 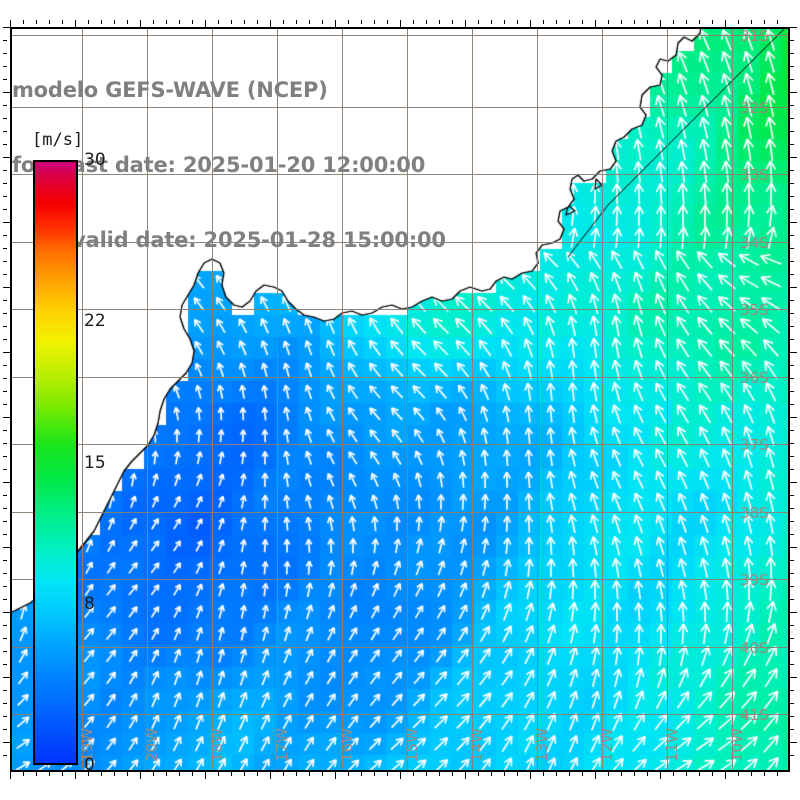 What do you see at coordinates (259, 240) in the screenshot?
I see `title-valid-date: valid date: 2025-01-28 15:00:00` at bounding box center [259, 240].